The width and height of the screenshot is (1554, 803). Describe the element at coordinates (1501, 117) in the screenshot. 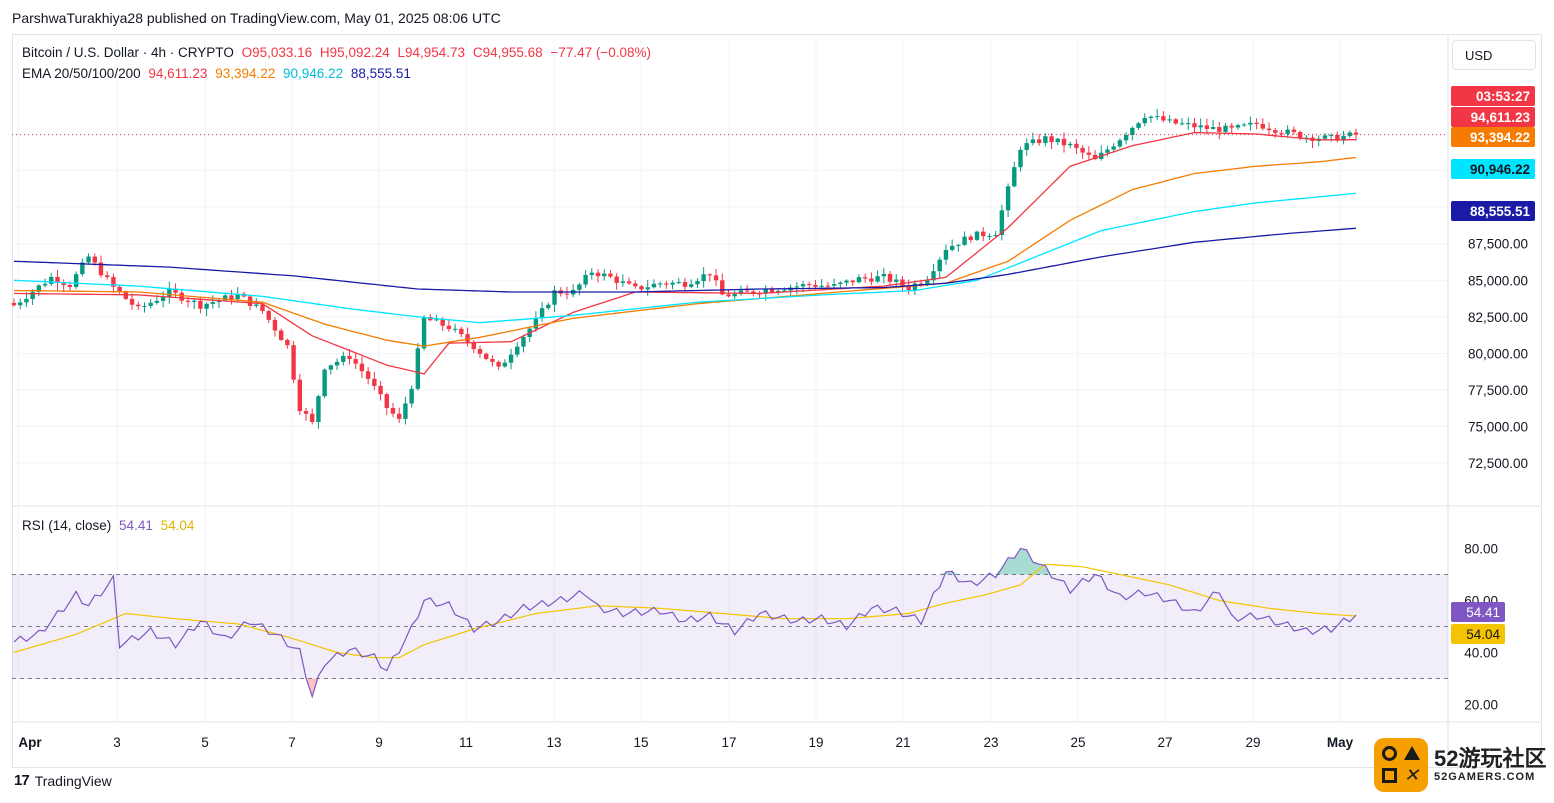

I see `price-badge-label: 94,611.23` at that location.